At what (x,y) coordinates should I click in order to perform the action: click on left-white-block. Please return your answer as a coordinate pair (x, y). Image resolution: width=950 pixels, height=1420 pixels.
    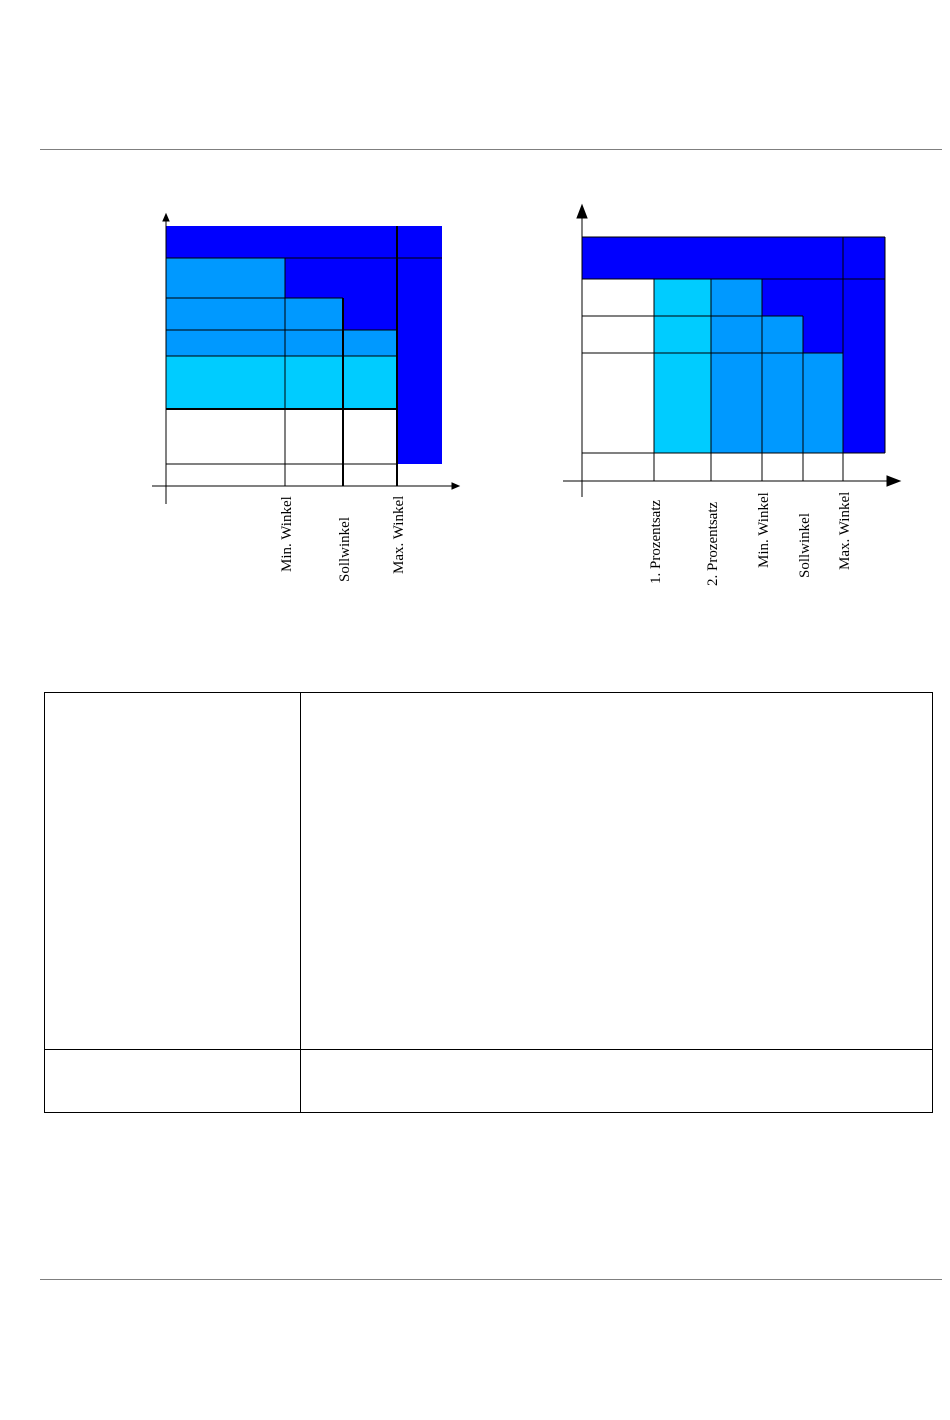
    Looking at the image, I should click on (281, 447).